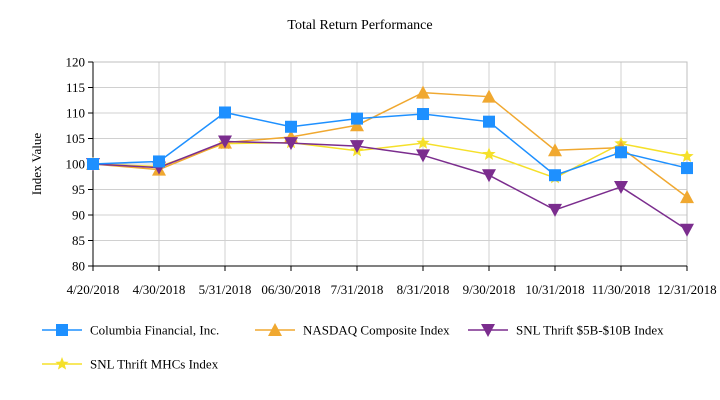 Image resolution: width=720 pixels, height=400 pixels. What do you see at coordinates (78, 215) in the screenshot?
I see `y-tick-label: 90` at bounding box center [78, 215].